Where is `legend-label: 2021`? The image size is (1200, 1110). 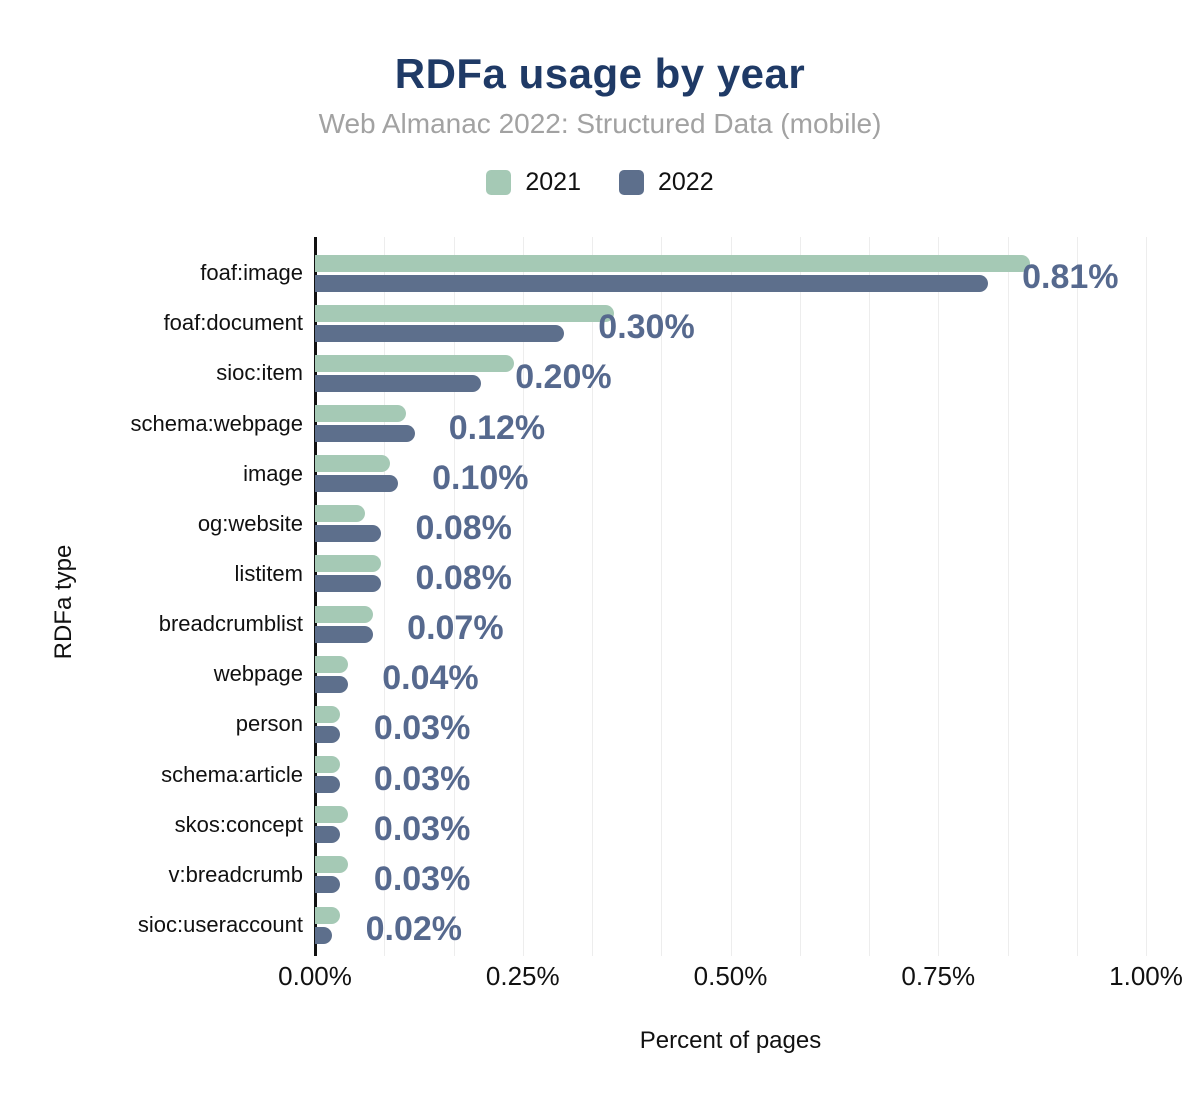
legend-label: 2021 is located at coordinates (553, 182).